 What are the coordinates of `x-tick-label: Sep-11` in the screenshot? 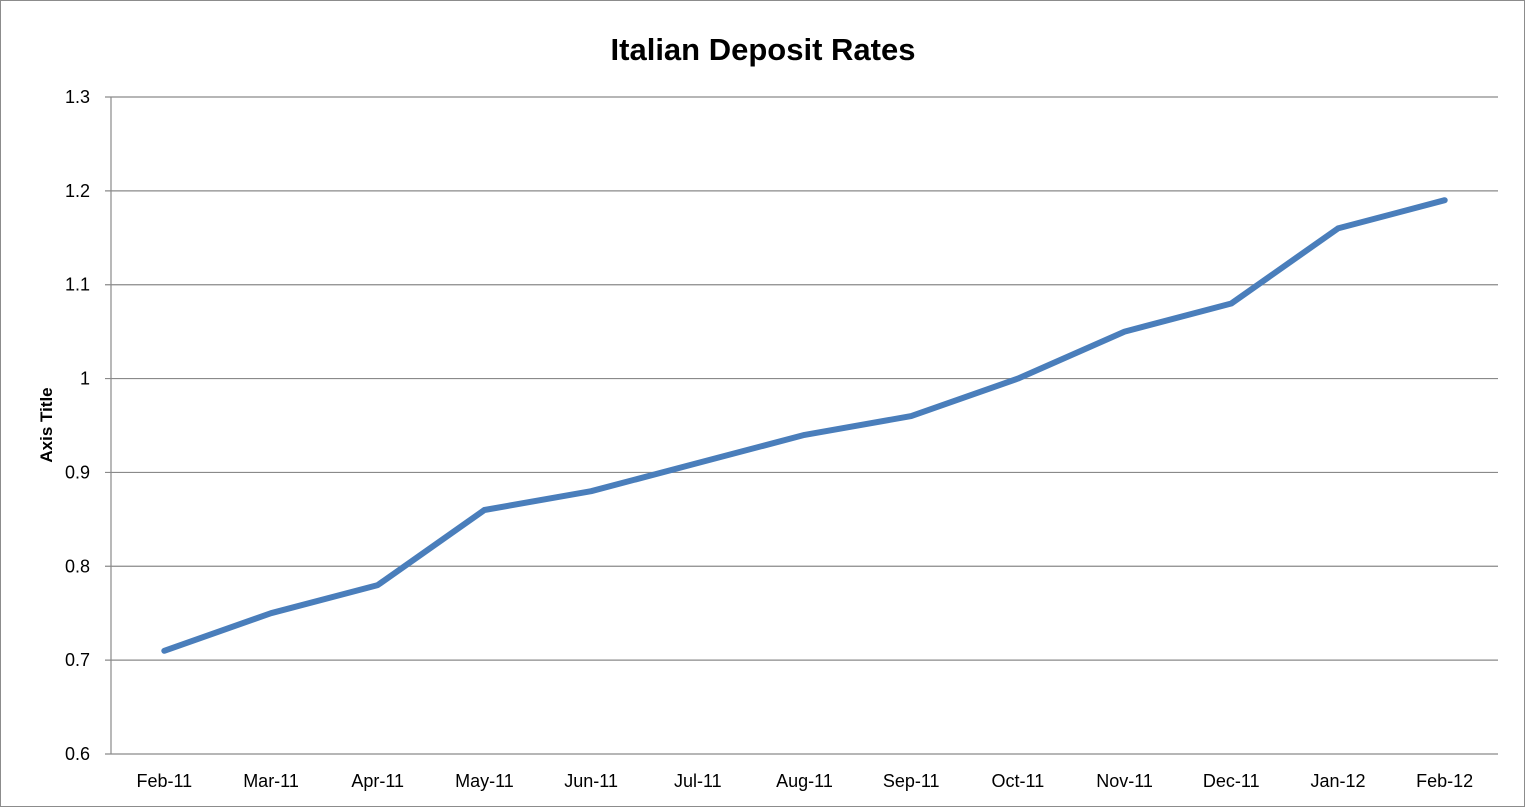 It's located at (911, 781).